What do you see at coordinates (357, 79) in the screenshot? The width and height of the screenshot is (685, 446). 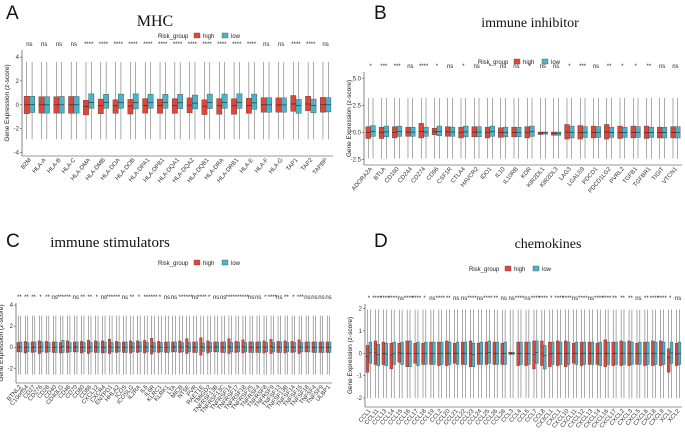 I see `y-tick-label: 5.0` at bounding box center [357, 79].